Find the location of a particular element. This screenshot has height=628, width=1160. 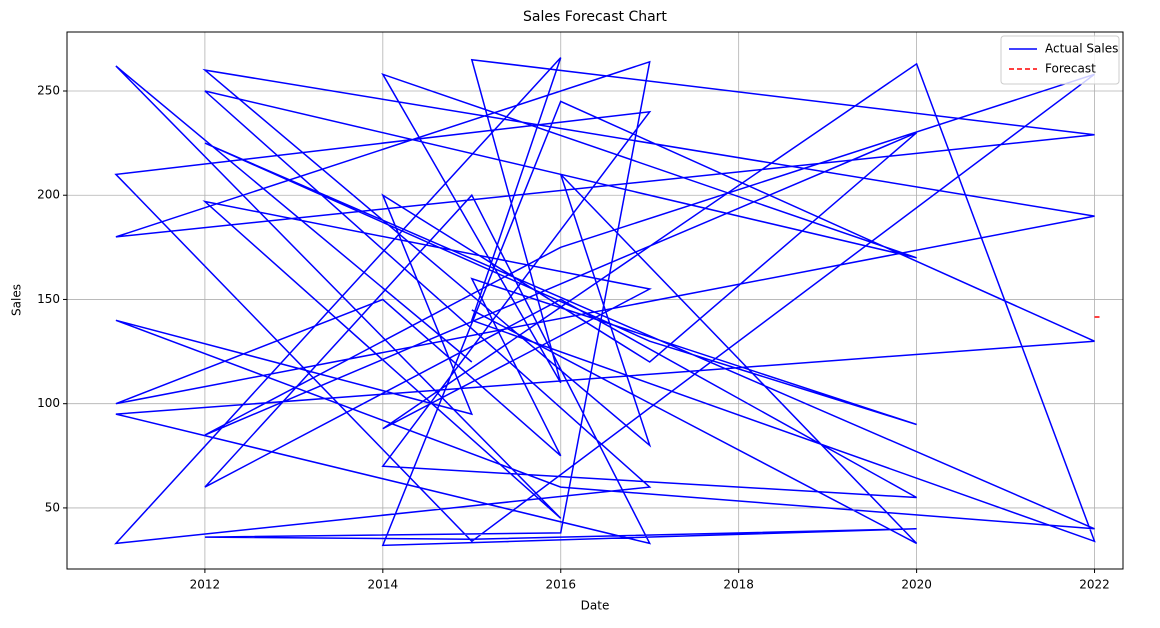

legend-box is located at coordinates (1060, 60).